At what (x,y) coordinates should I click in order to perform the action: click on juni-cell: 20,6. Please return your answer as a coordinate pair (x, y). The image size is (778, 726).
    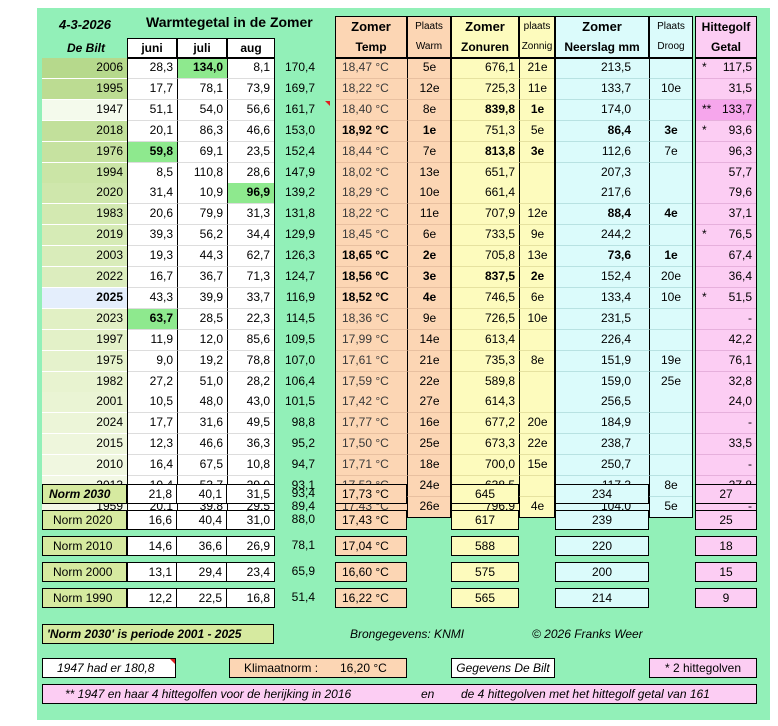
    Looking at the image, I should click on (152, 214).